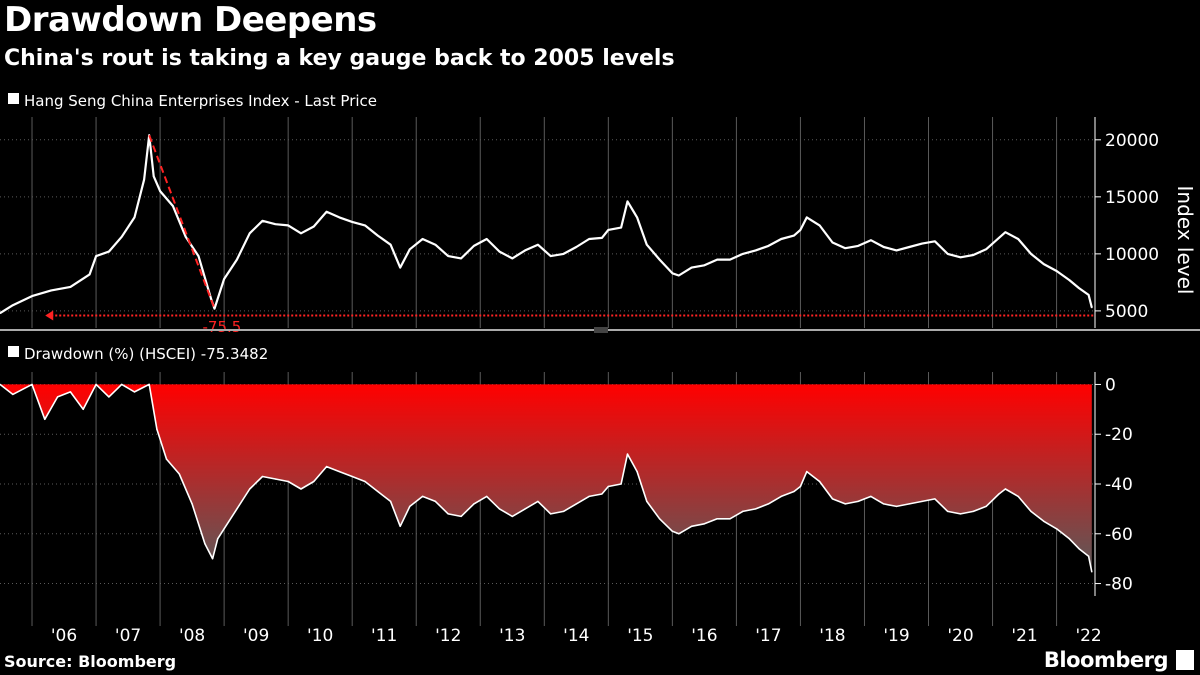 The width and height of the screenshot is (1200, 675). What do you see at coordinates (960, 636) in the screenshot?
I see `x-tick-label-2020: '20` at bounding box center [960, 636].